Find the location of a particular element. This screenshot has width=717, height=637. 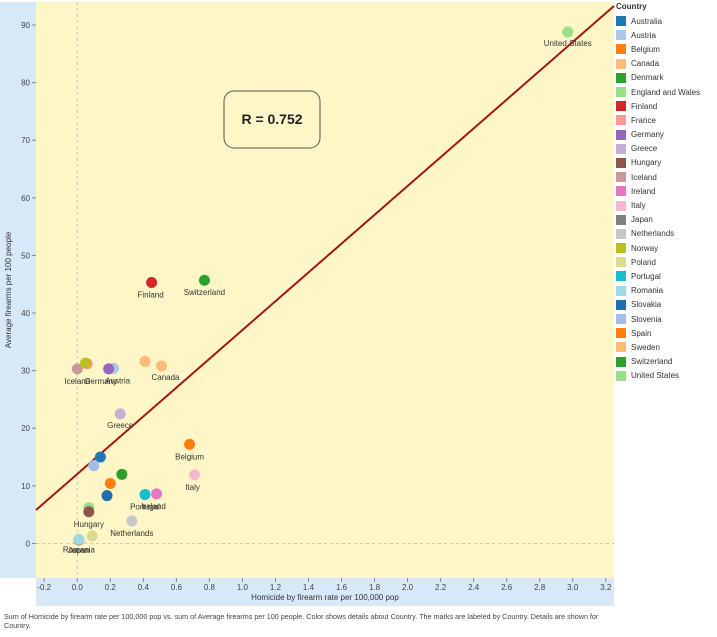

legend-item-sweden: Sweden is located at coordinates (666, 347).